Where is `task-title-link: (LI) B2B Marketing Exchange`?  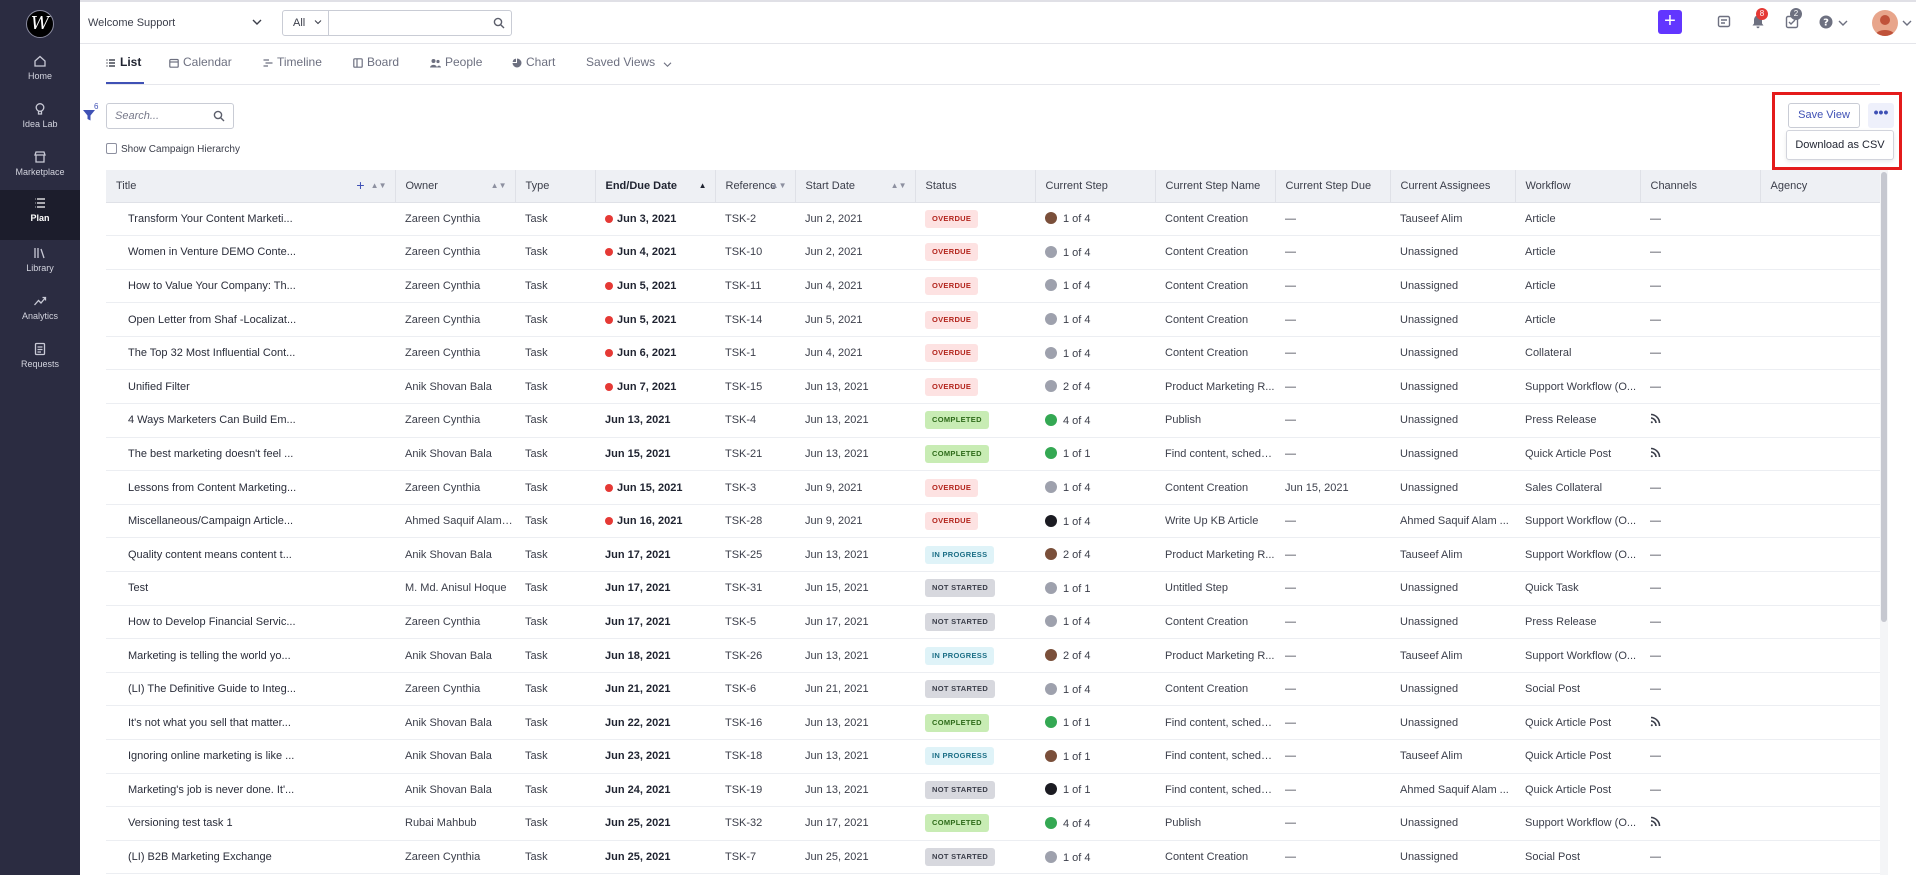 task-title-link: (LI) B2B Marketing Exchange is located at coordinates (200, 857).